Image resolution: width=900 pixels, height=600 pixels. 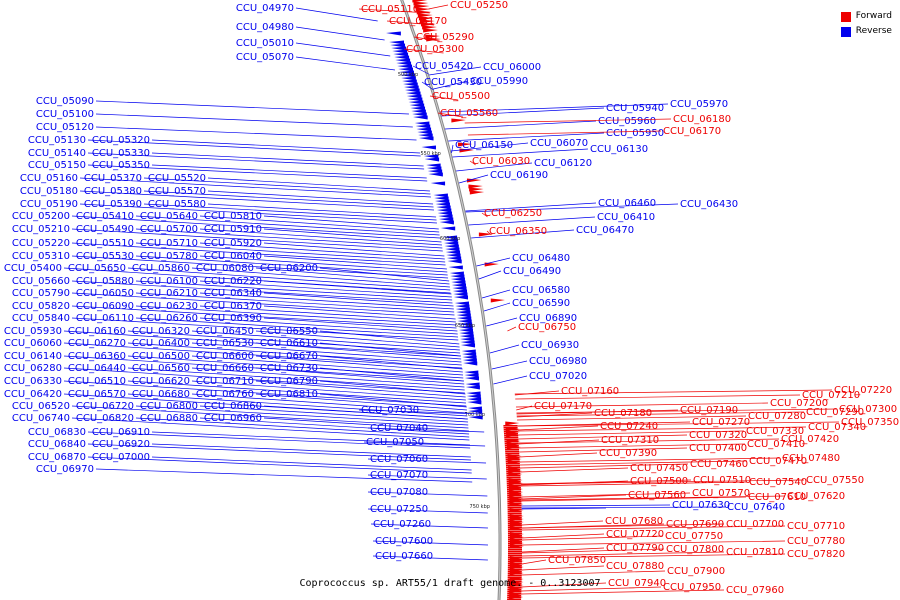 What do you see at coordinates (402, 524) in the screenshot?
I see `label-reverse: CCU_07260` at bounding box center [402, 524].